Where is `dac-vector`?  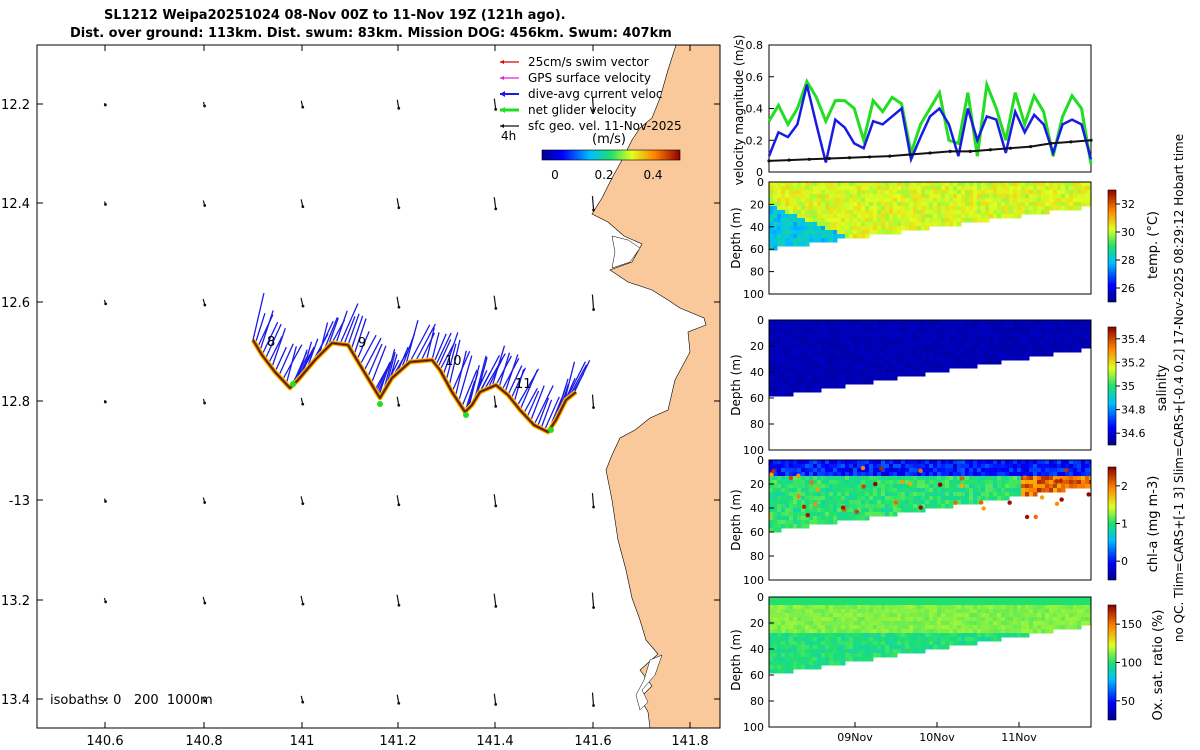
dac-vector is located at coordinates (473, 386).